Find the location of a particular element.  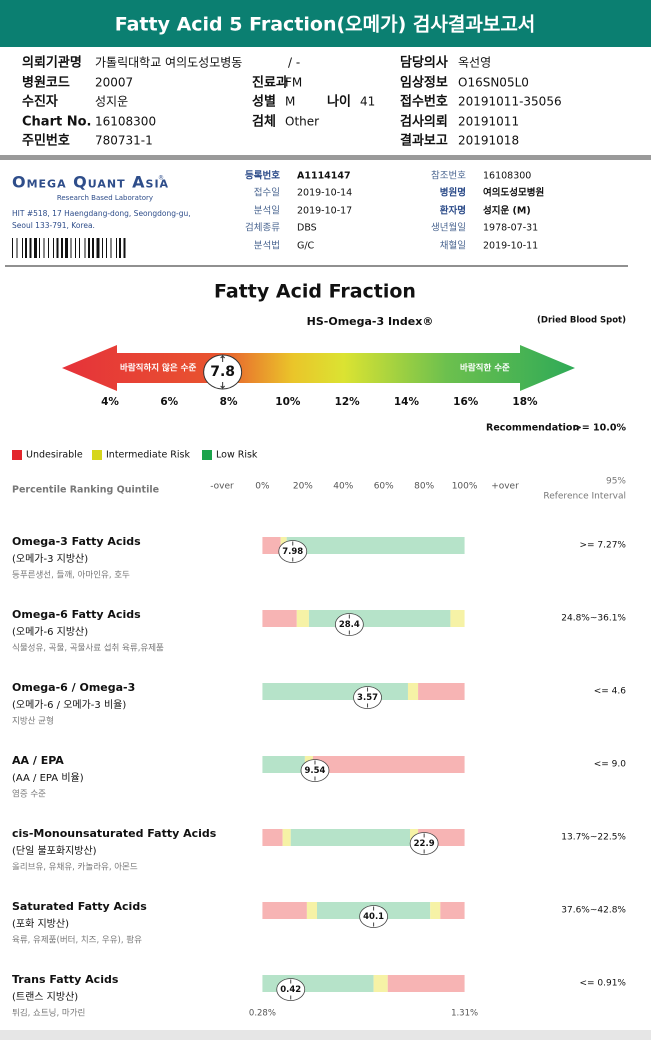

value-label: 9.54 is located at coordinates (314, 771).